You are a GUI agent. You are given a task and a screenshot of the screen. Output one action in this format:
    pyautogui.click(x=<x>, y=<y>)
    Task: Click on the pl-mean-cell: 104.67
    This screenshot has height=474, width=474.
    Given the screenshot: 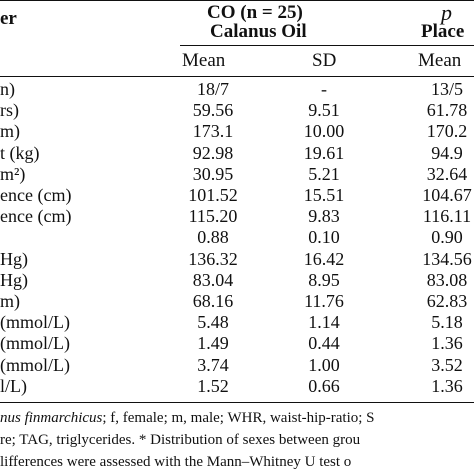 What is the action you would take?
    pyautogui.click(x=447, y=195)
    